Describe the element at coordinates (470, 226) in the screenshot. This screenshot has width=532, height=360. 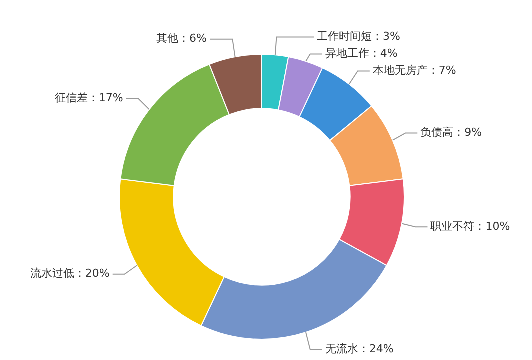
I see `slice-label: 职业不符：10%` at that location.